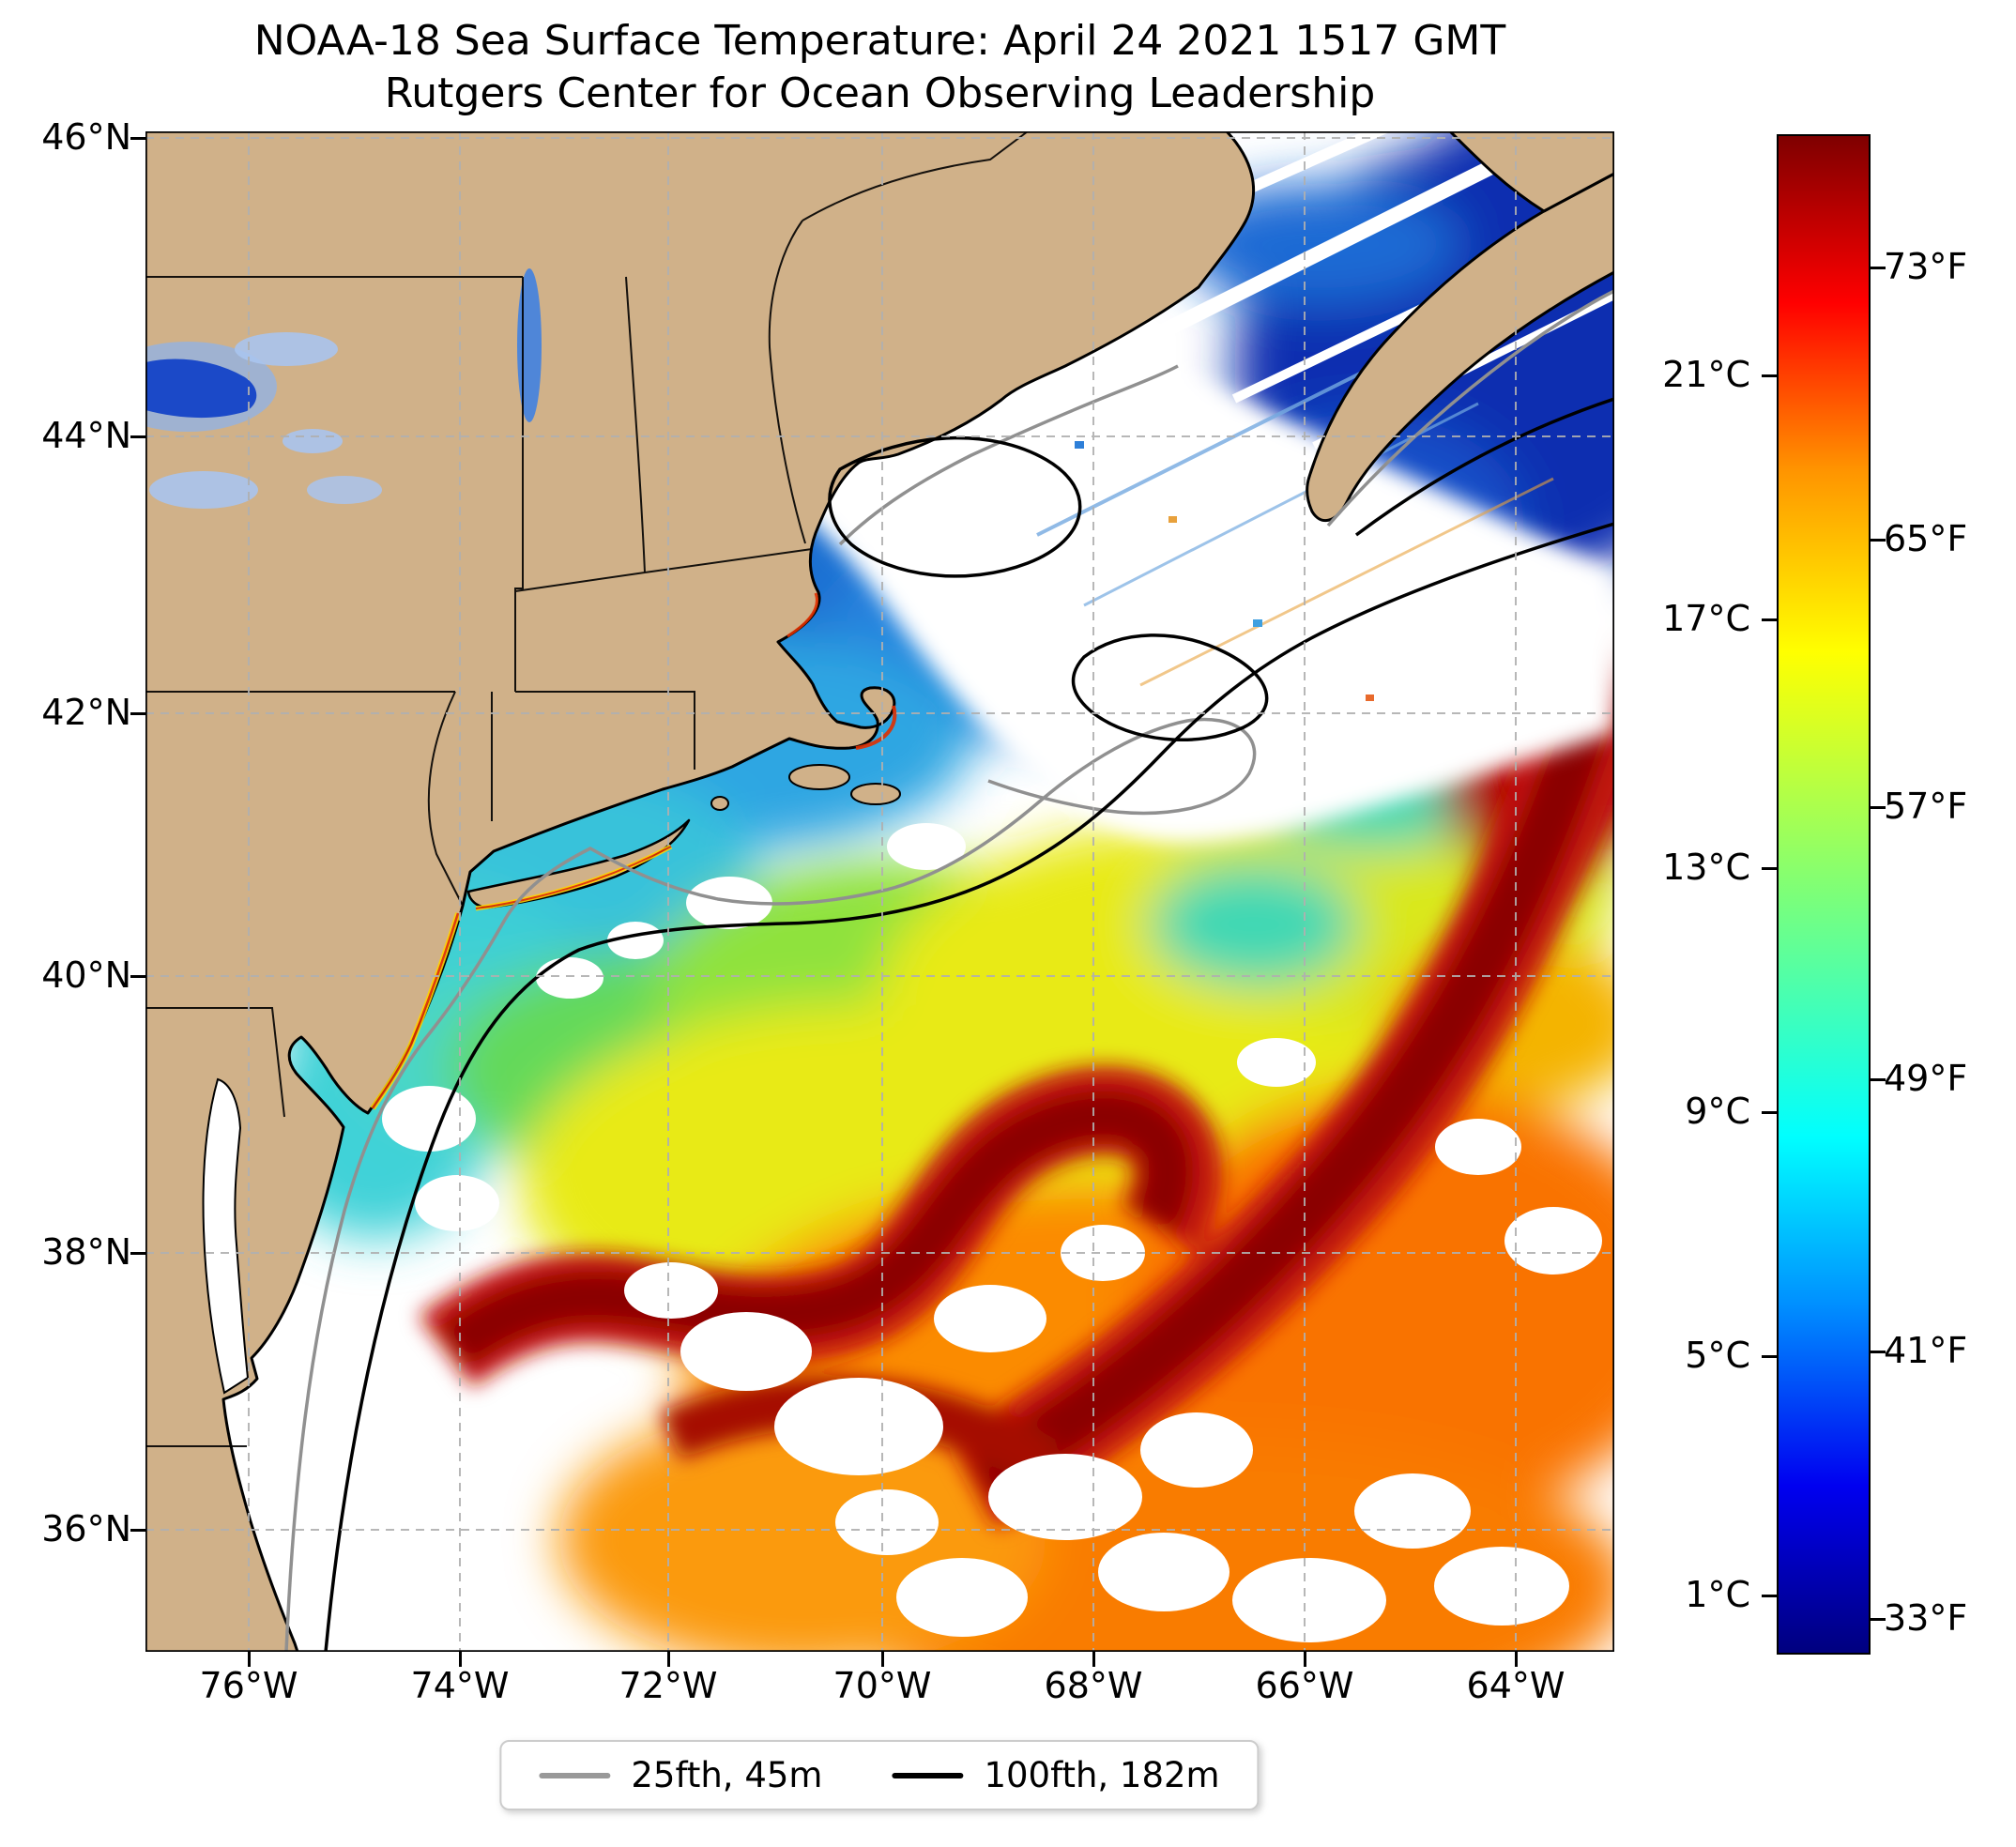 Image resolution: width=2016 pixels, height=1847 pixels. I want to click on legend-label-100fth: 100fth, 182m, so click(1102, 1775).